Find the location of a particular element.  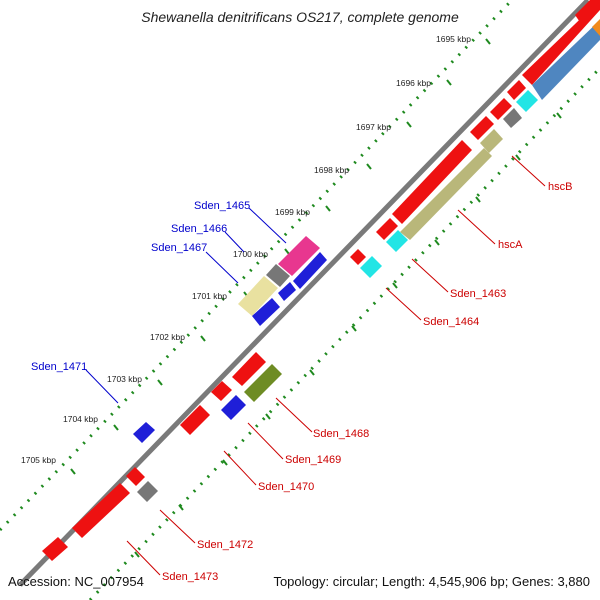

gene-label-sden-1464: Sden_1464 is located at coordinates (451, 322).